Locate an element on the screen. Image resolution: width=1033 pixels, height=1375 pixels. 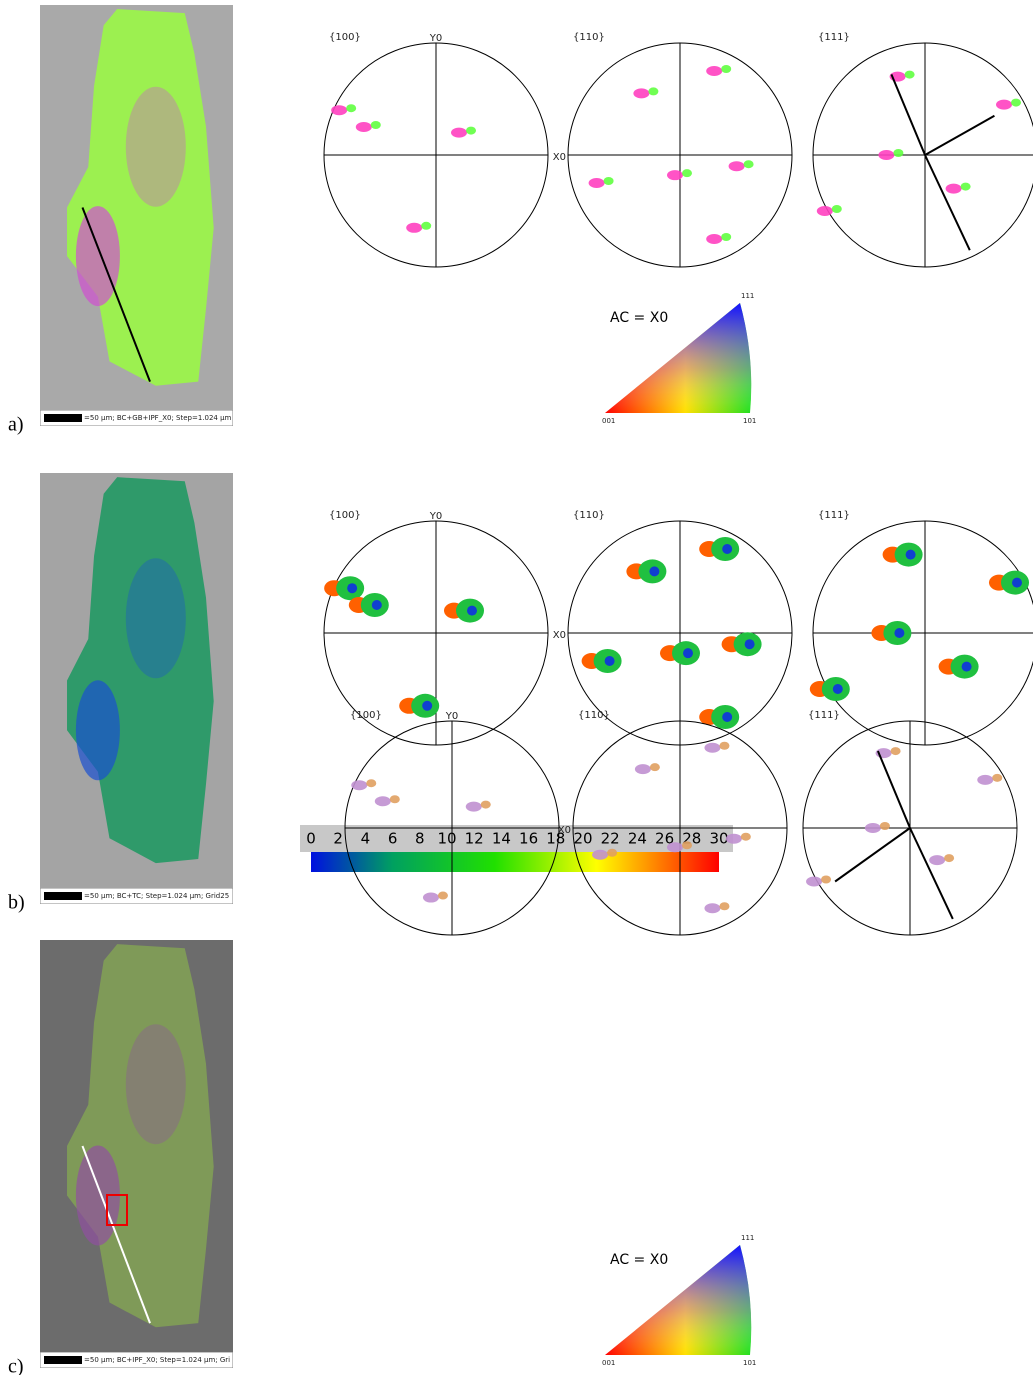
colorbar-tick-label: 20 is located at coordinates (582, 839).